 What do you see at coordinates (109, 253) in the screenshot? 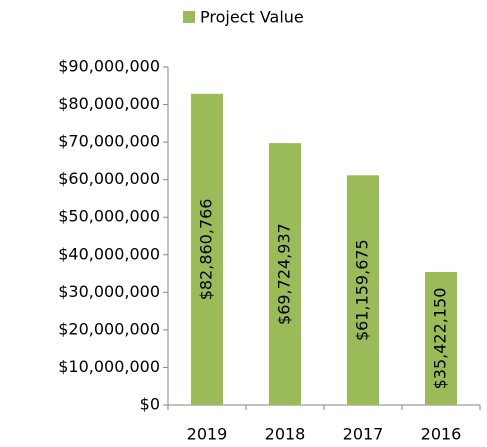
I see `y-tick-label: $40,000,000` at bounding box center [109, 253].